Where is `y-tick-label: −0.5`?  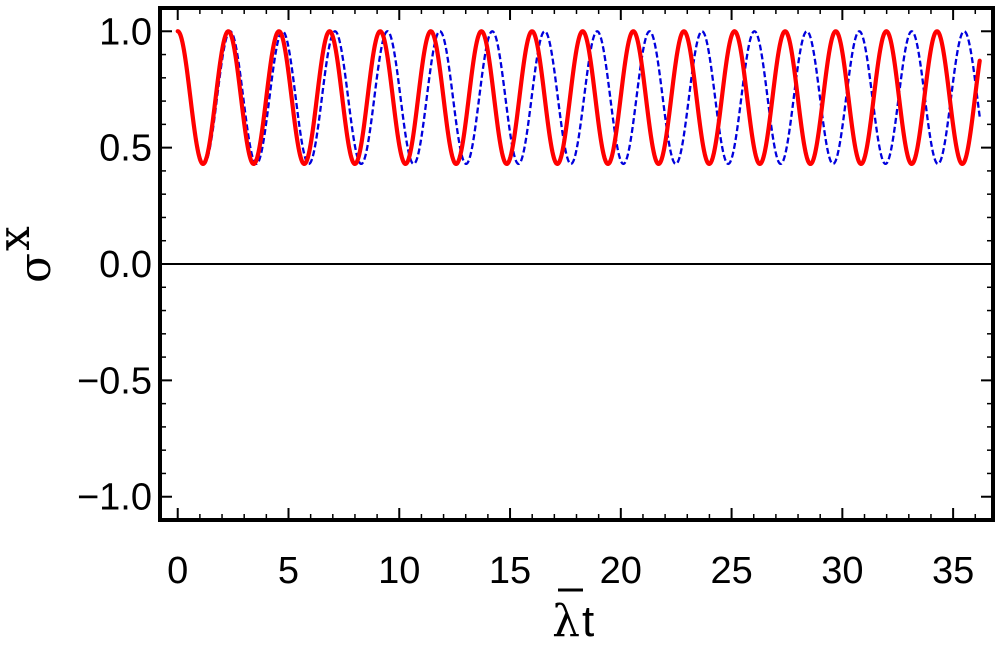
y-tick-label: −0.5 is located at coordinates (114, 381).